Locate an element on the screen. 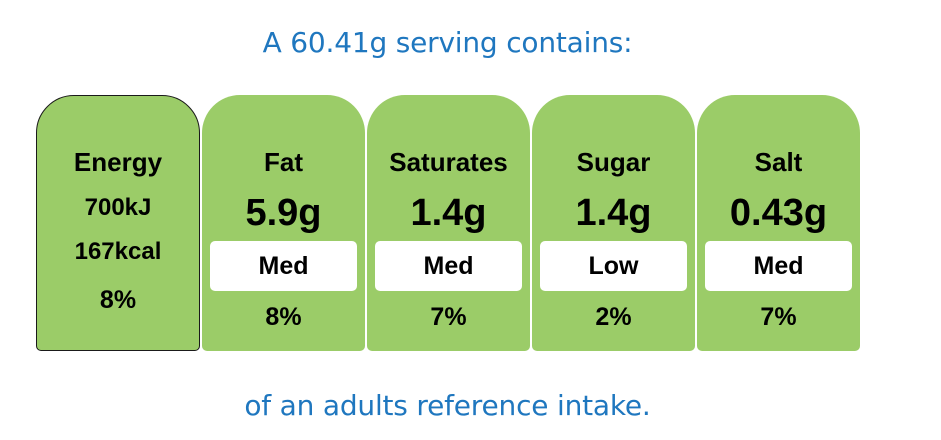  saturates-percent: 7% is located at coordinates (448, 317).